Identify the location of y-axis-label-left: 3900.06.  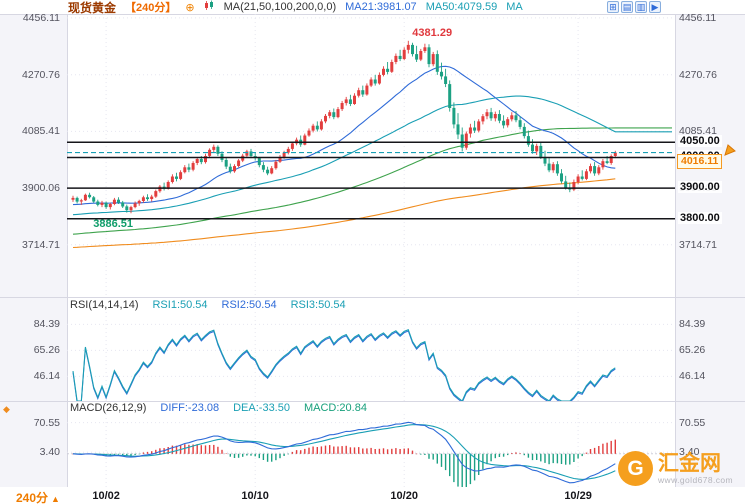
(41, 188).